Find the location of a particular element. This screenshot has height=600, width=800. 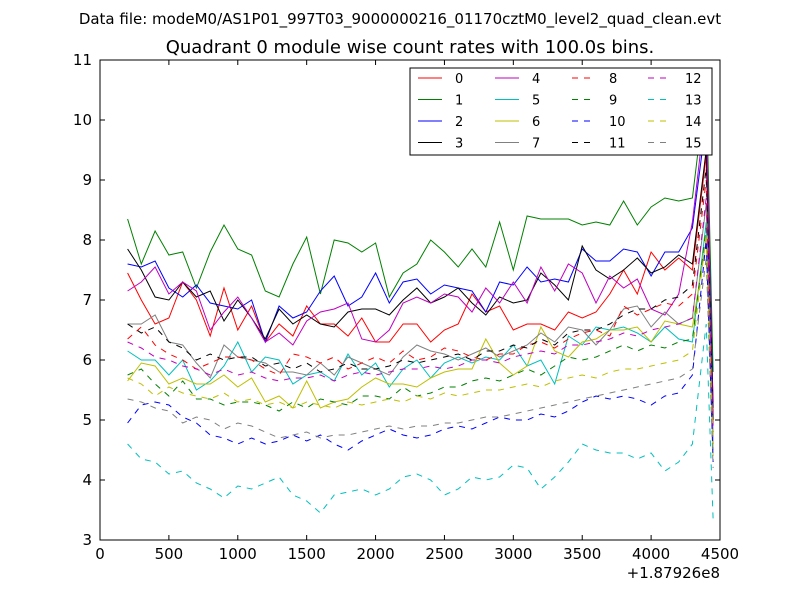

x-tick-label: 500 is located at coordinates (169, 554).